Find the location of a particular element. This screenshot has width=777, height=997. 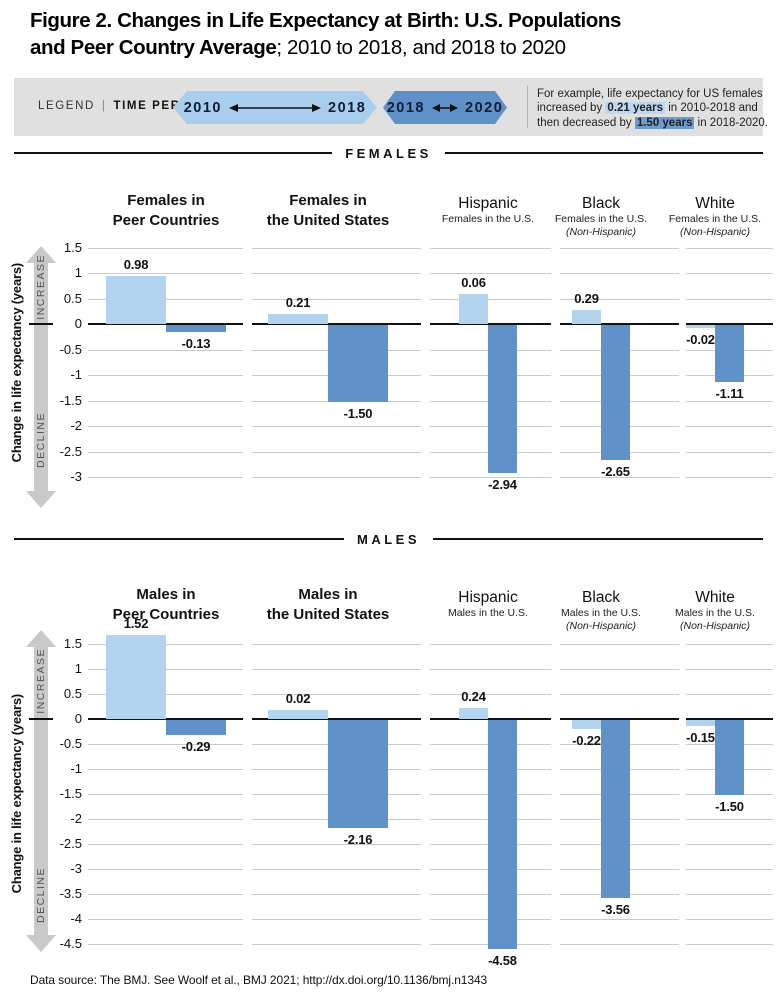

legend-period-2018-2020: 2018 2020 is located at coordinates (445, 107).